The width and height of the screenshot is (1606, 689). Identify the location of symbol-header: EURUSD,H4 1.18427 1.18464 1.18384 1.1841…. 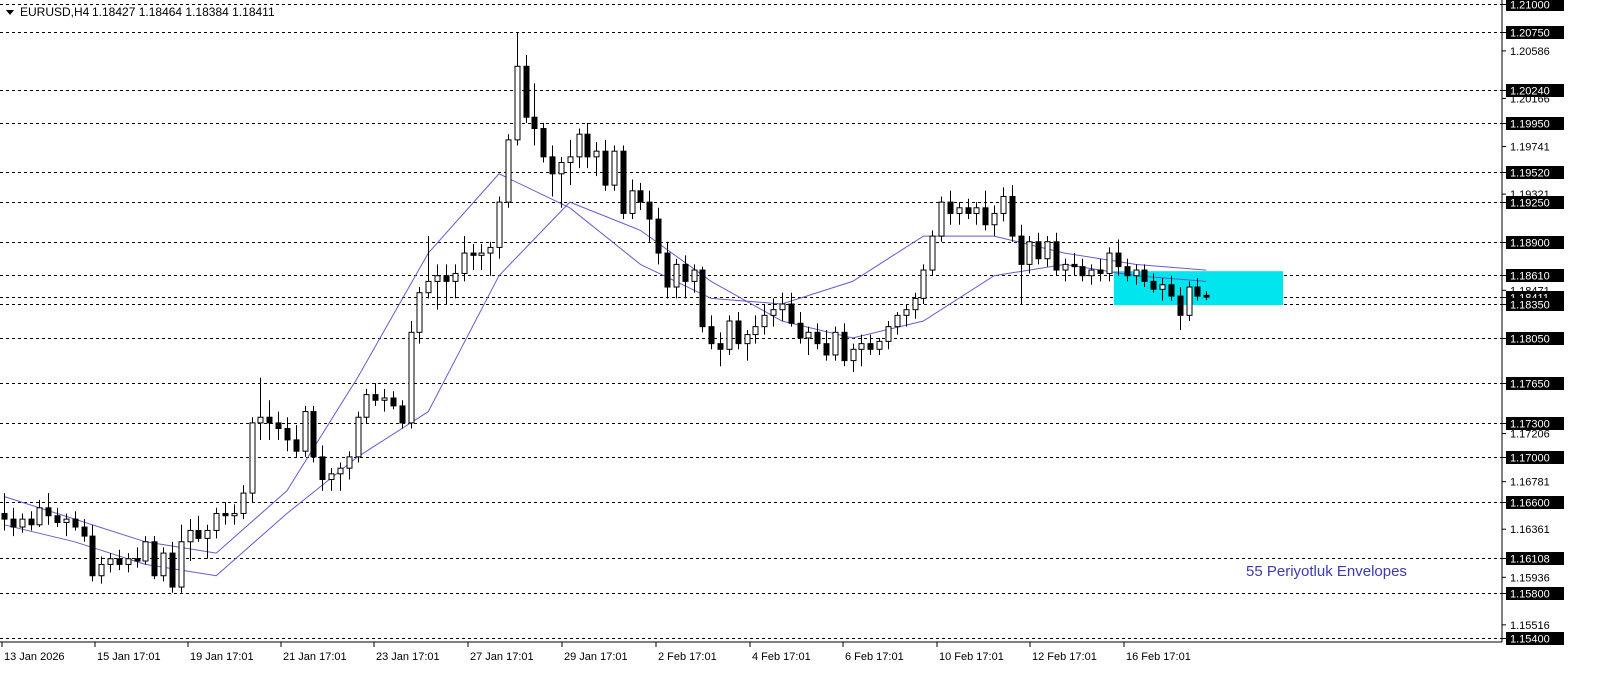
(140, 12).